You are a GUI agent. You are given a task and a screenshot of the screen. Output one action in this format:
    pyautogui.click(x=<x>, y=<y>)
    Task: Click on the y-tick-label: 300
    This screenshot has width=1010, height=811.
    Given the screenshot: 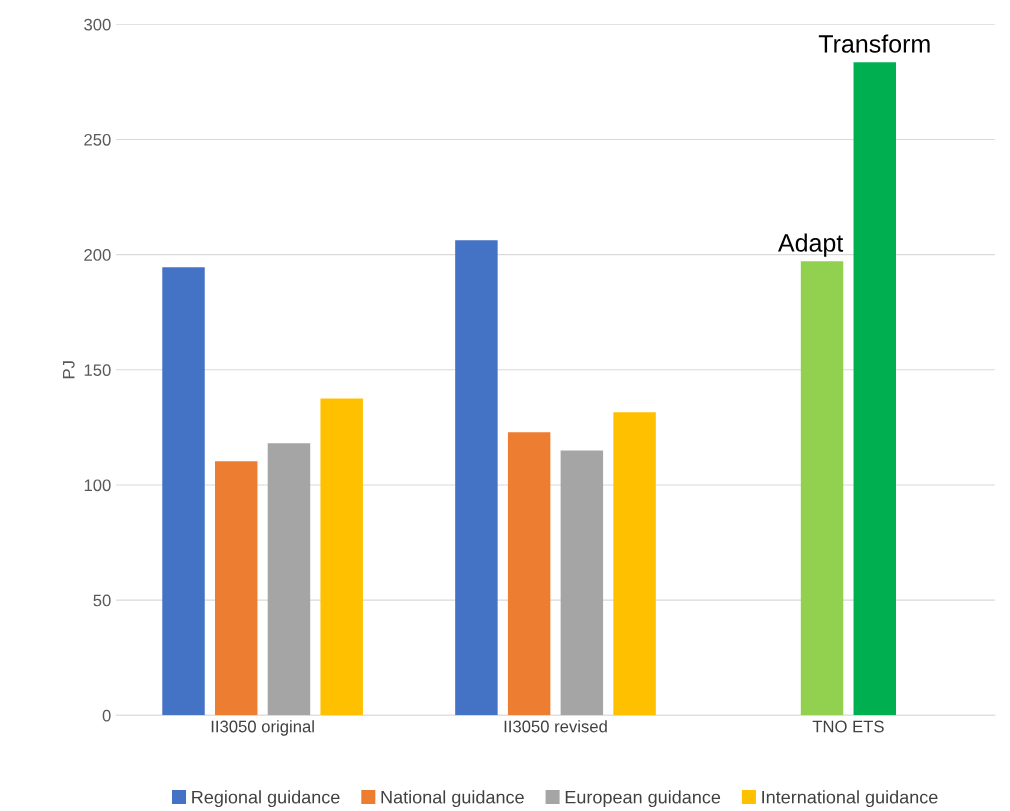 What is the action you would take?
    pyautogui.click(x=97, y=24)
    